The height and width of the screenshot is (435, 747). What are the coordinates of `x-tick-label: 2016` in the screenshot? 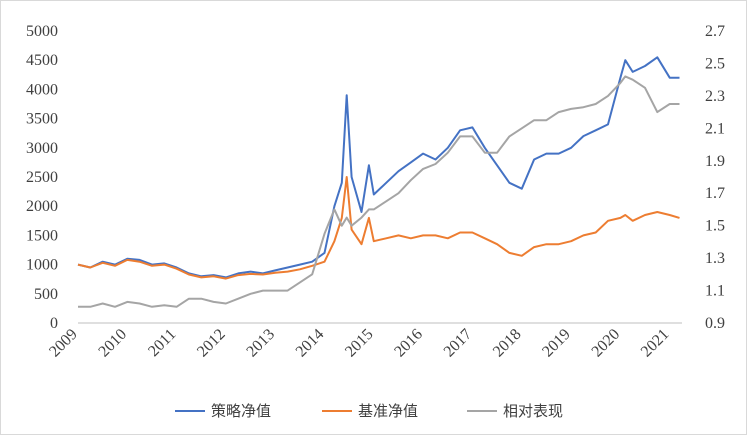 It's located at (408, 343).